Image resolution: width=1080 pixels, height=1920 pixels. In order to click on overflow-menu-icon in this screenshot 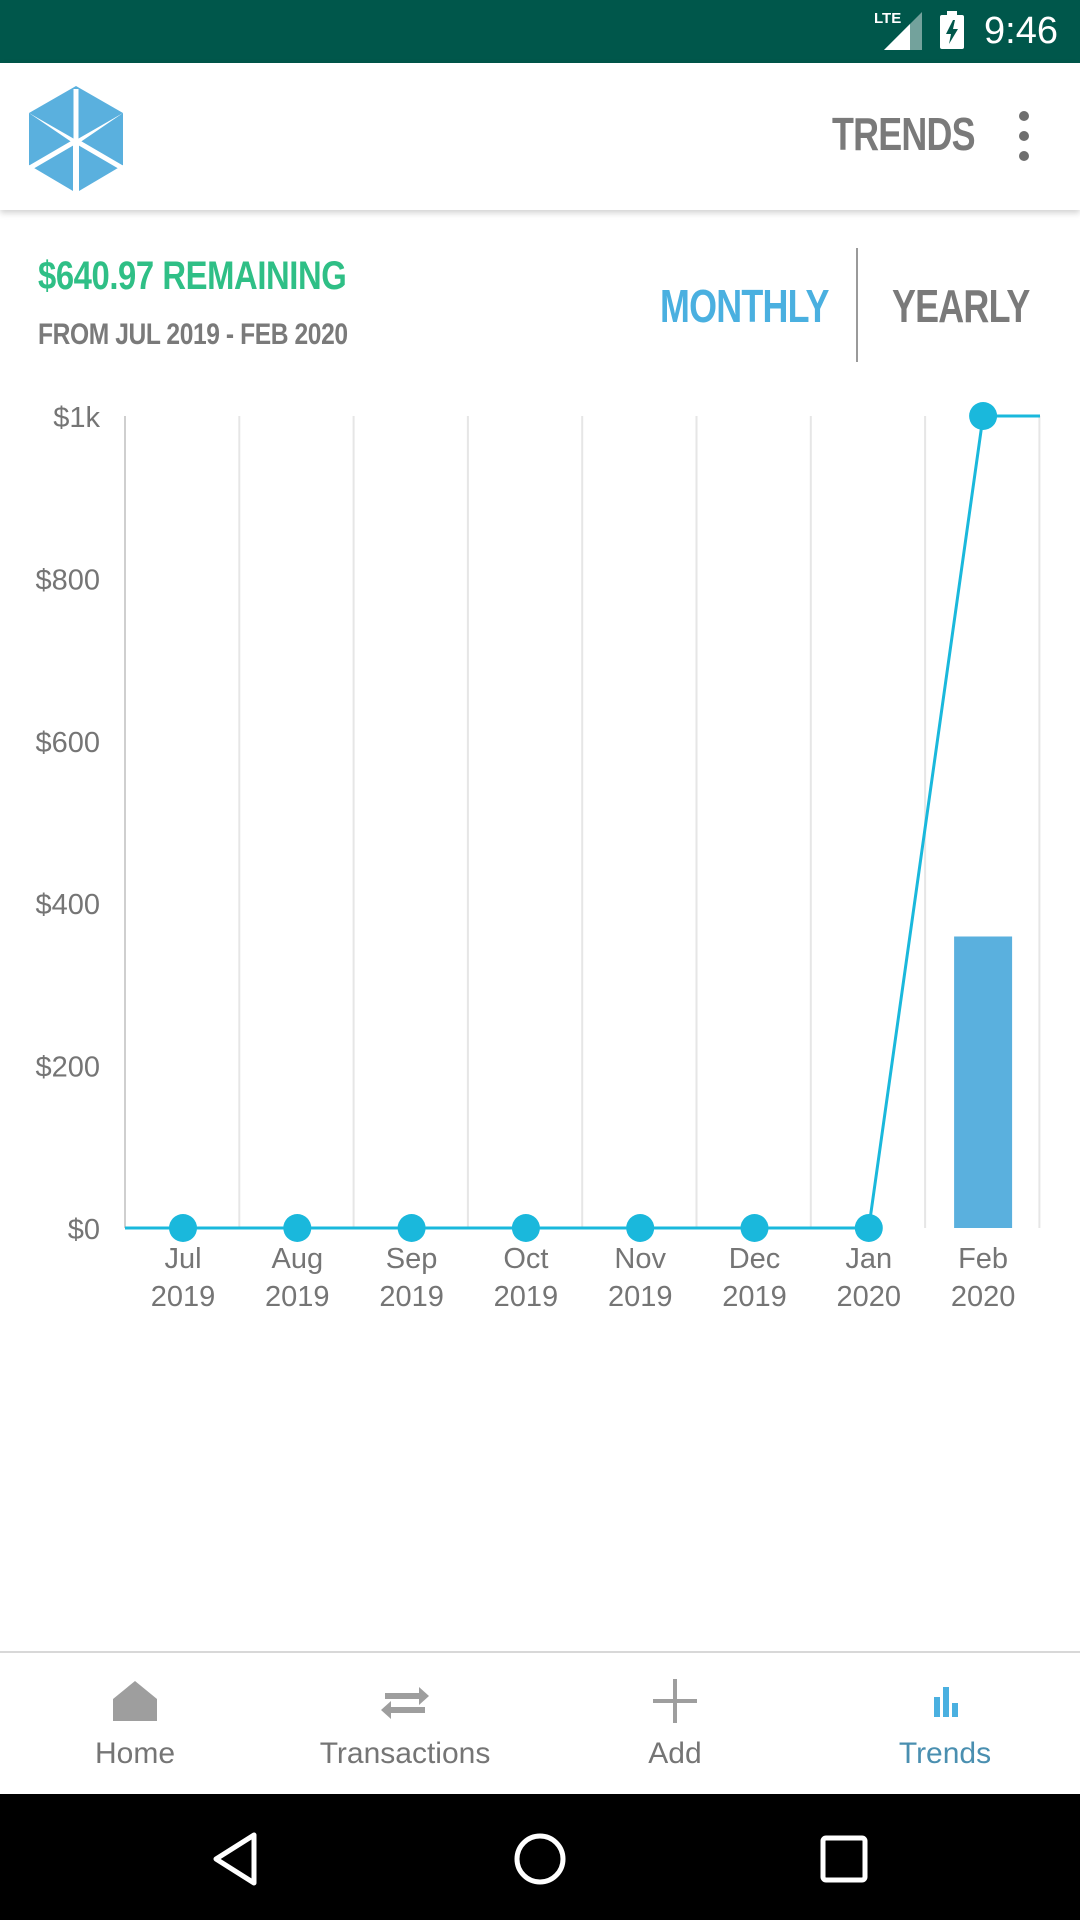, I will do `click(1024, 136)`.